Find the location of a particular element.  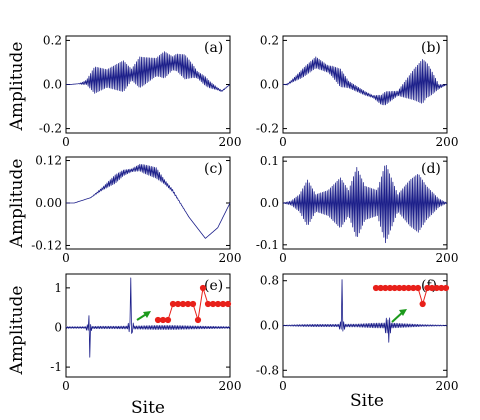

ytick-label-e-0: -1 is located at coordinates (56, 367).